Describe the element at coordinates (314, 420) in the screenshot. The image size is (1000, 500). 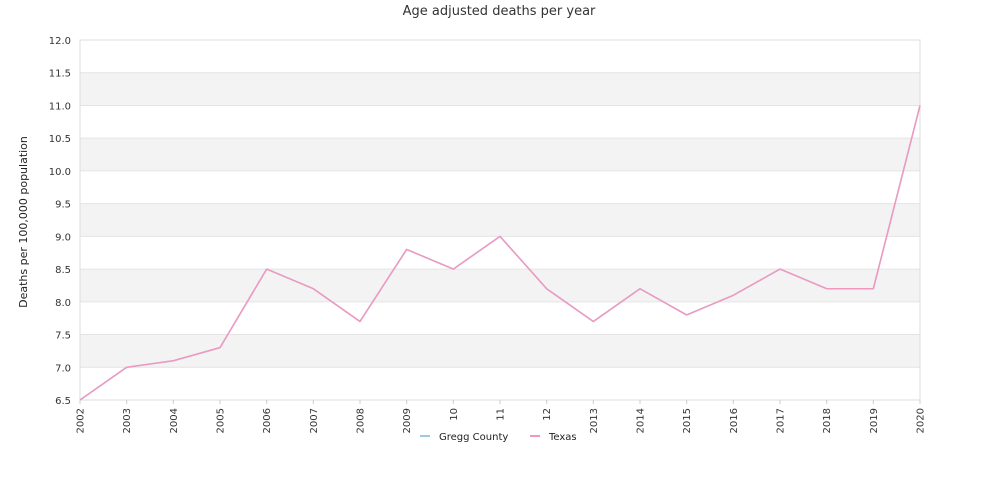
I see `x-tick-label: 2007` at that location.